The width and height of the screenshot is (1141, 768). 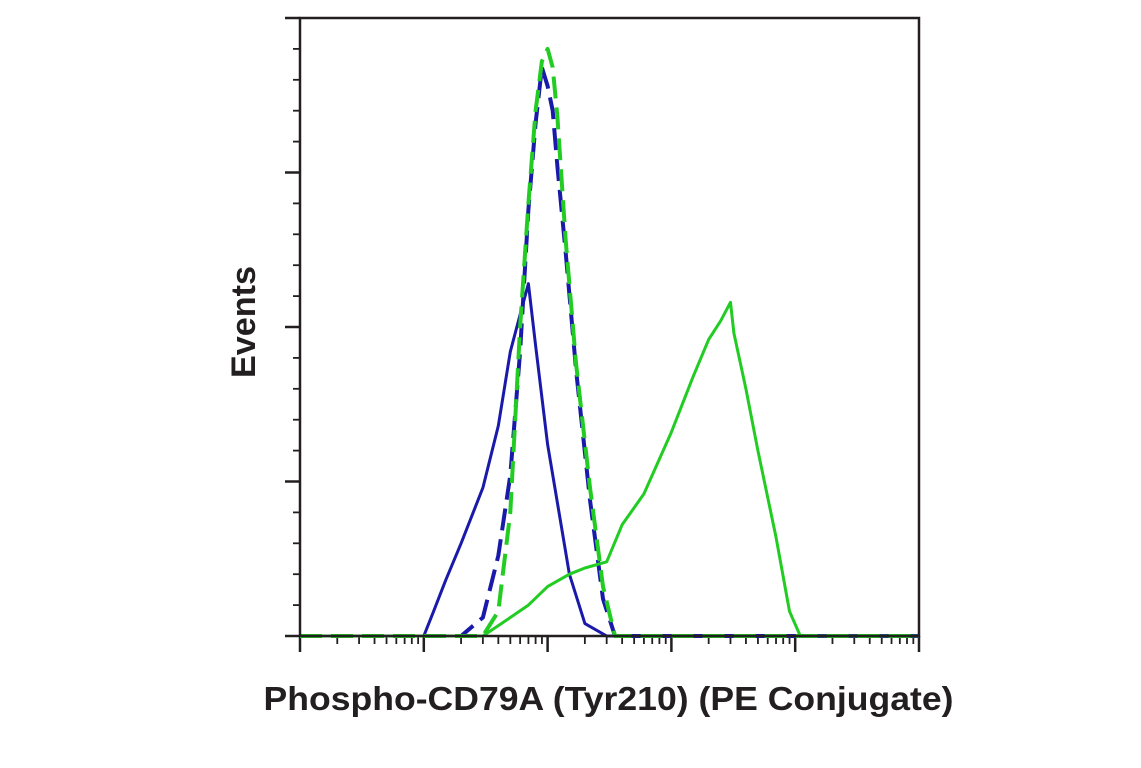 I want to click on x-axis-title: Phospho-CD79A (Tyr210) (PE Conjugate), so click(x=609, y=698).